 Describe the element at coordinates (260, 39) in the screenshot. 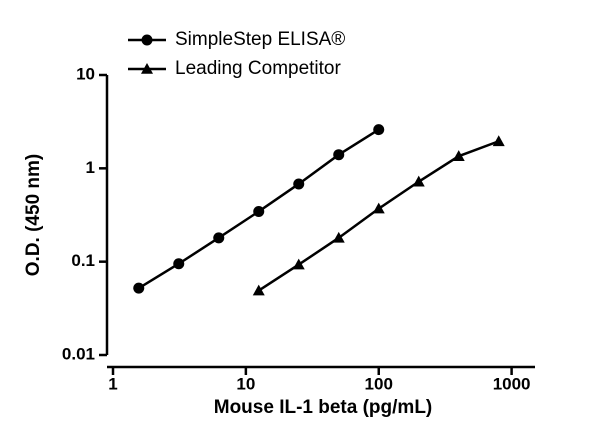

I see `legend-label: SimpleStep ELISA®` at that location.